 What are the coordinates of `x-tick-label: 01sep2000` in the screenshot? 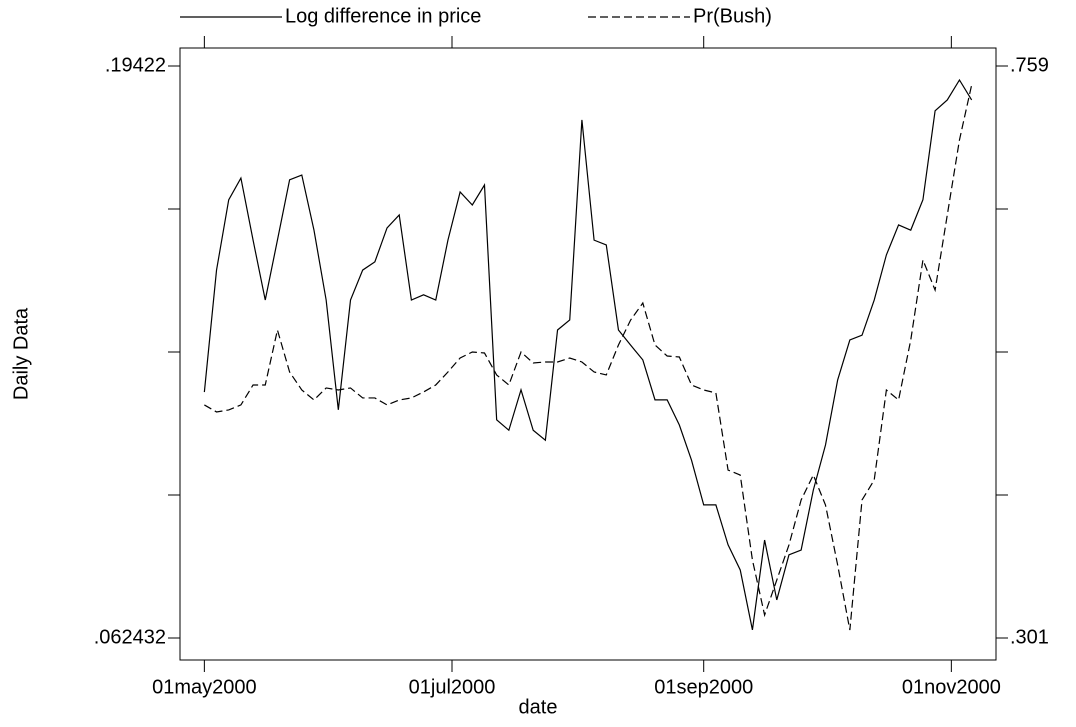 It's located at (703, 687).